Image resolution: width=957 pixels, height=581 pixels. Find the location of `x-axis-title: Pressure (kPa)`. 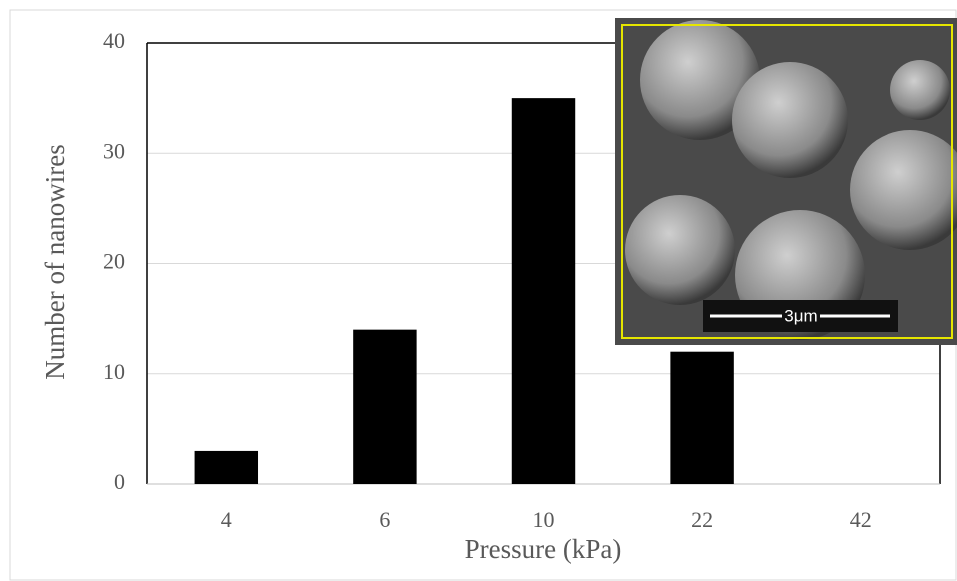

x-axis-title: Pressure (kPa) is located at coordinates (543, 549).